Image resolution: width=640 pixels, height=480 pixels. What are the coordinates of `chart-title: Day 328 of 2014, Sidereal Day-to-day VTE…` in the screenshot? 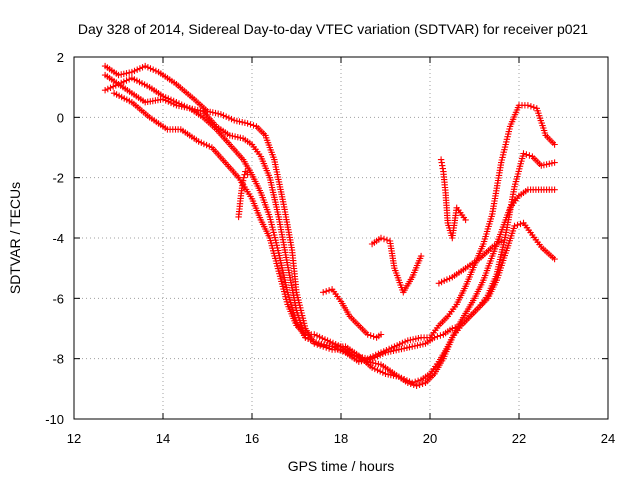 It's located at (333, 29).